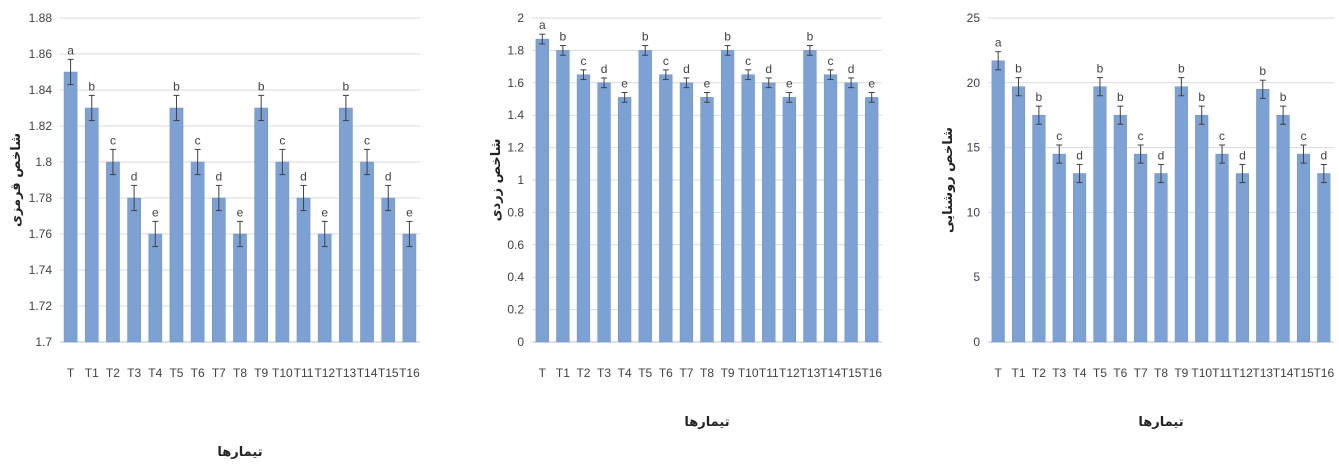 The width and height of the screenshot is (1339, 468). What do you see at coordinates (974, 83) in the screenshot?
I see `y-tick-label: 20` at bounding box center [974, 83].